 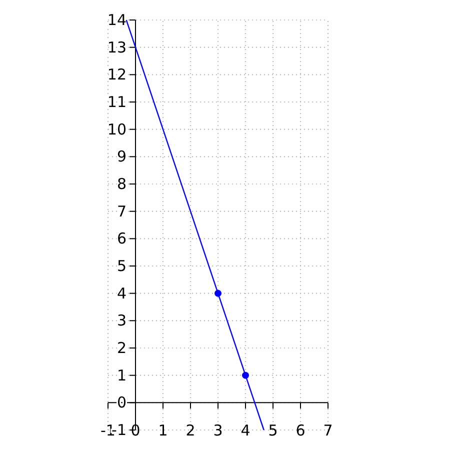 I want to click on y-tick-label: 1, so click(x=121, y=375).